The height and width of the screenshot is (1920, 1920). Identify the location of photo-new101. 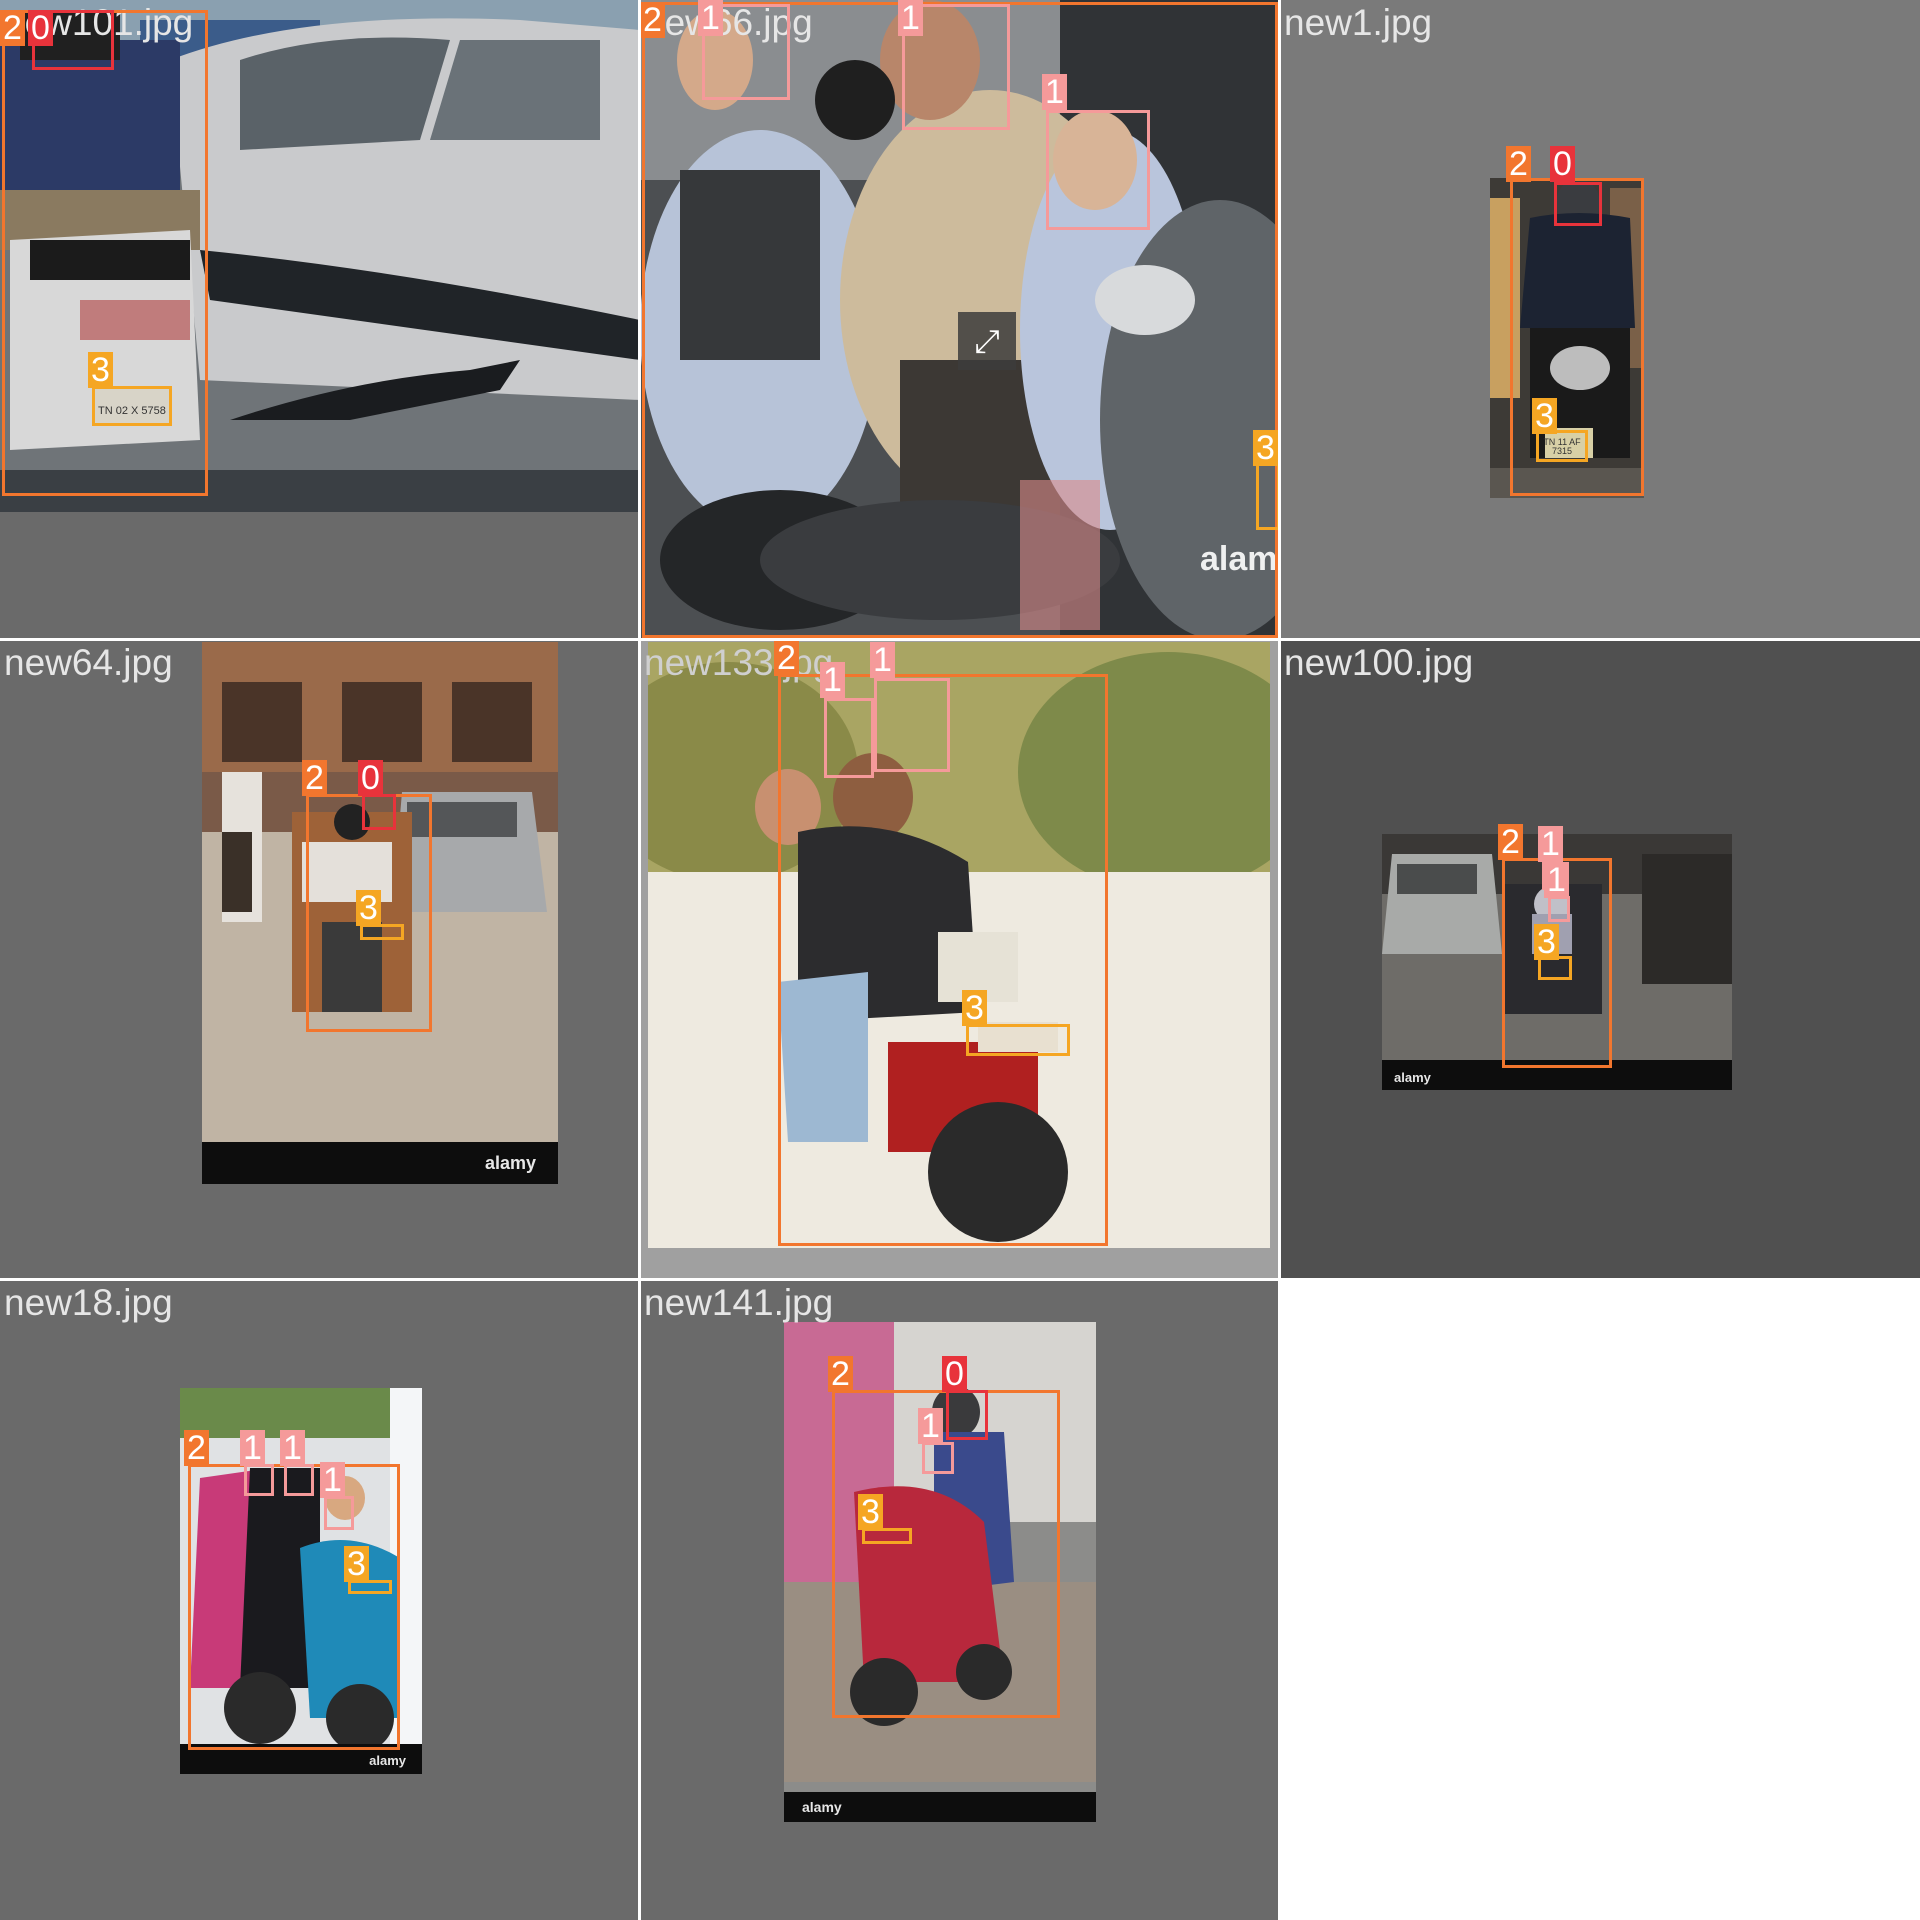
(320, 256).